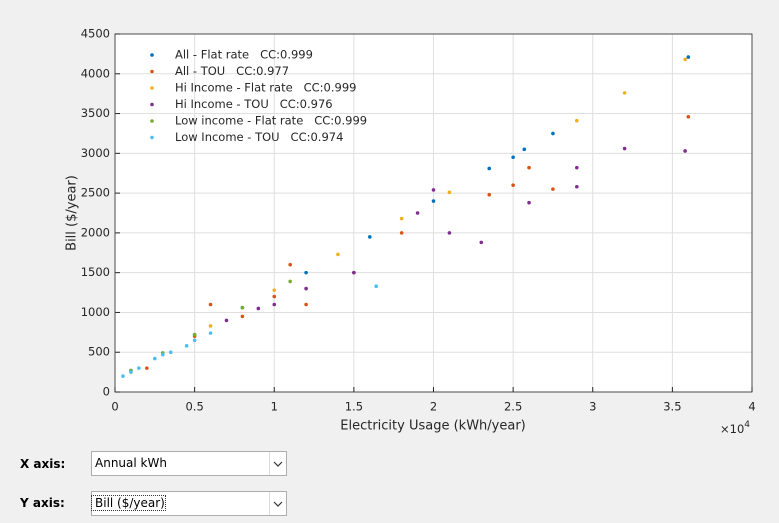  Describe the element at coordinates (95, 153) in the screenshot. I see `y-tick-label: 3000` at that location.